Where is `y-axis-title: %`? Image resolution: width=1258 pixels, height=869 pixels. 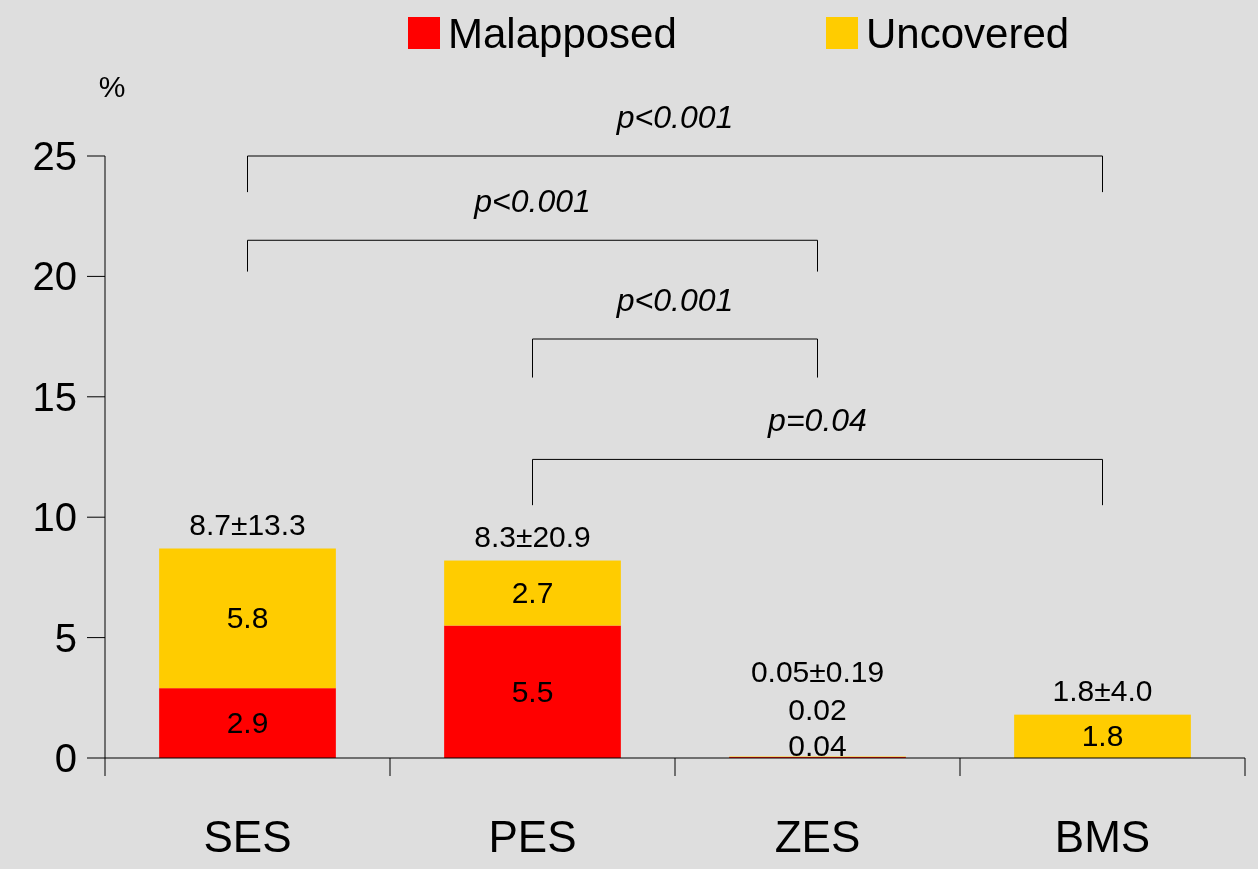 y-axis-title: % is located at coordinates (112, 86).